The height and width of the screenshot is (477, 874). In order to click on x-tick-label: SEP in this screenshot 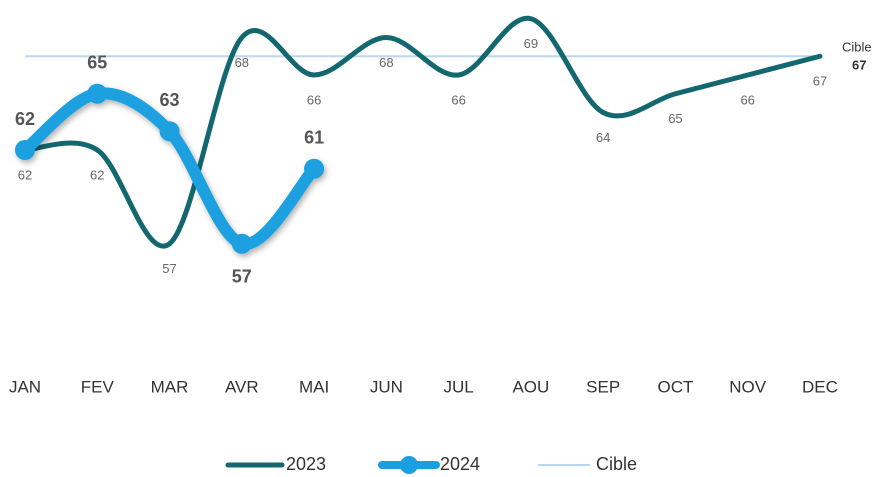, I will do `click(603, 386)`.